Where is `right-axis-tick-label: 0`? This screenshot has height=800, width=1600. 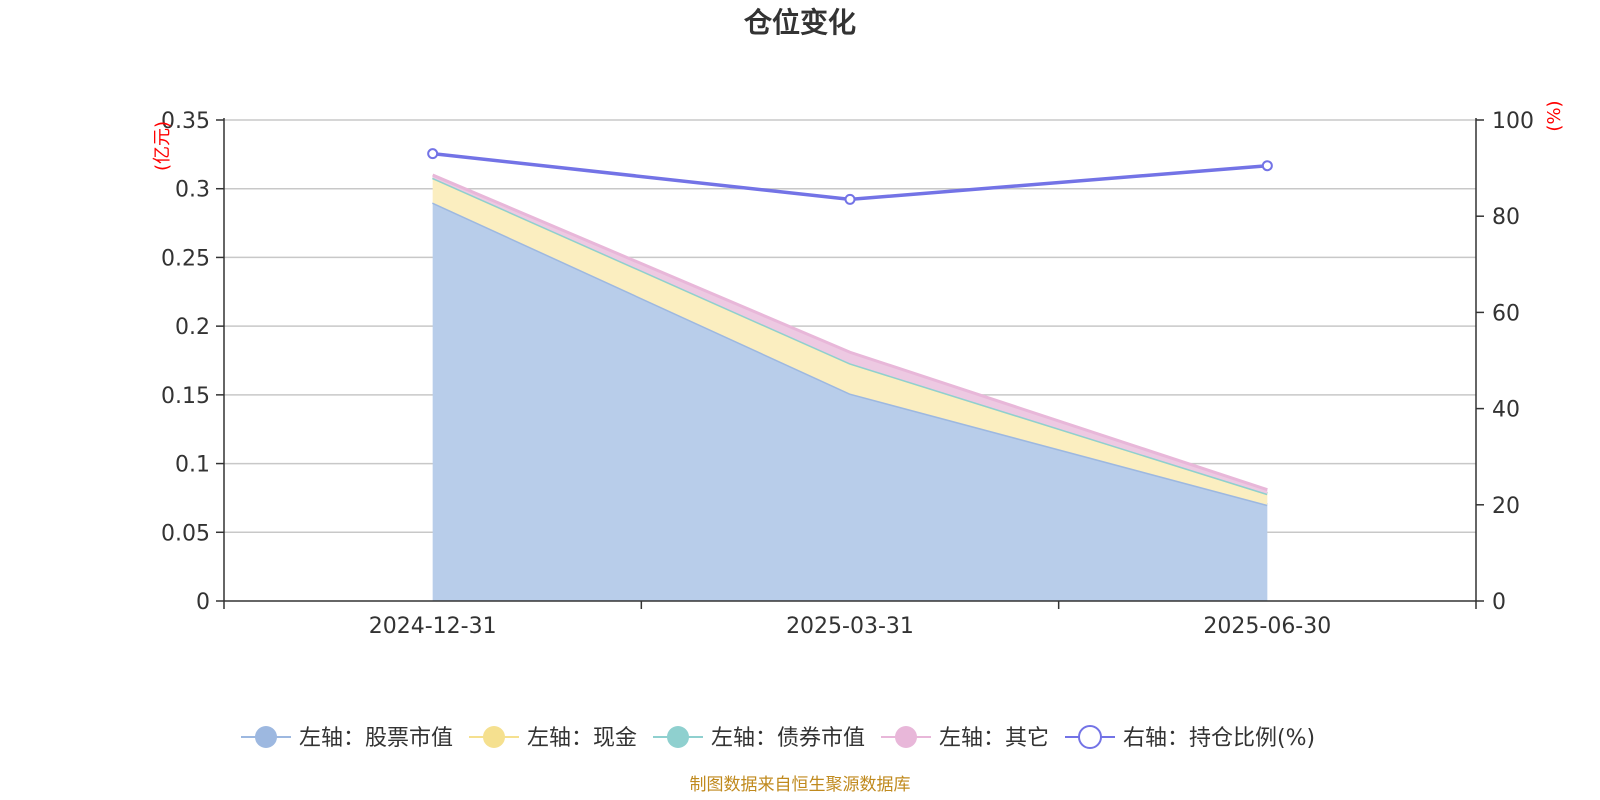 right-axis-tick-label: 0 is located at coordinates (1499, 602).